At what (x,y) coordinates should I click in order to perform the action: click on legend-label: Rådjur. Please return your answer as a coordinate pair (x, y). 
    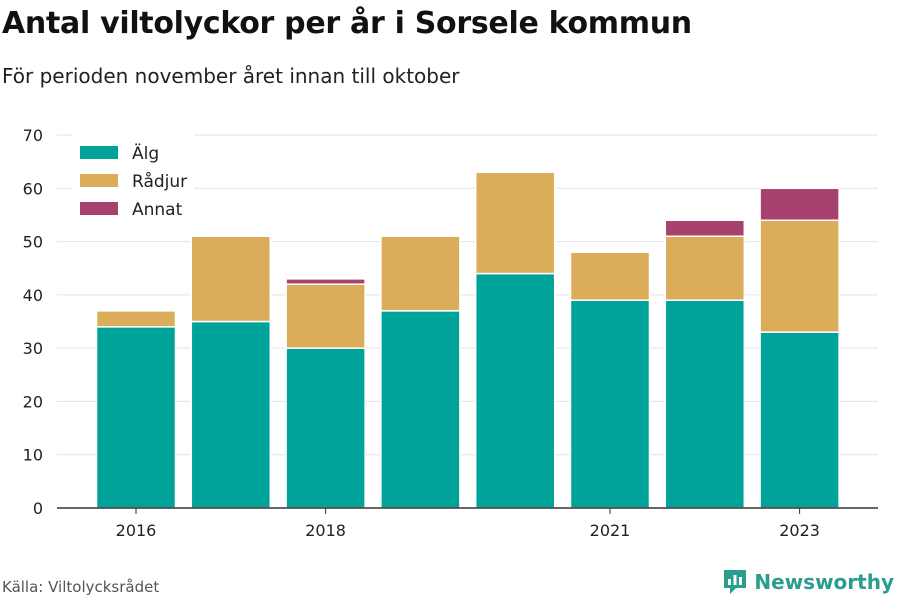
    Looking at the image, I should click on (159, 181).